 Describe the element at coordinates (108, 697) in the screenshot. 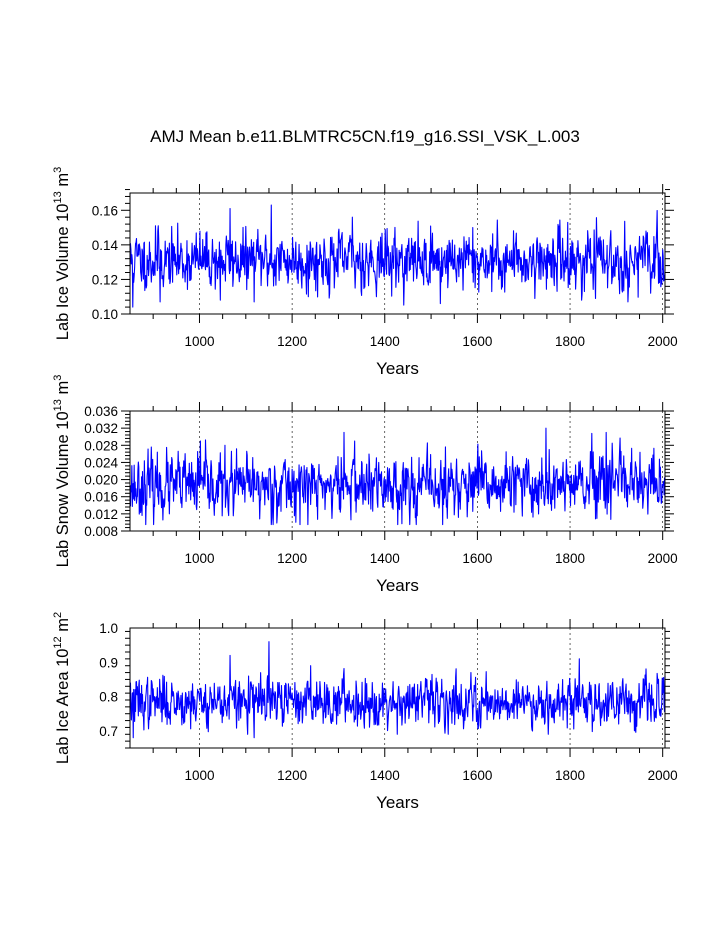

I see `y-tick-label: 0.8` at that location.